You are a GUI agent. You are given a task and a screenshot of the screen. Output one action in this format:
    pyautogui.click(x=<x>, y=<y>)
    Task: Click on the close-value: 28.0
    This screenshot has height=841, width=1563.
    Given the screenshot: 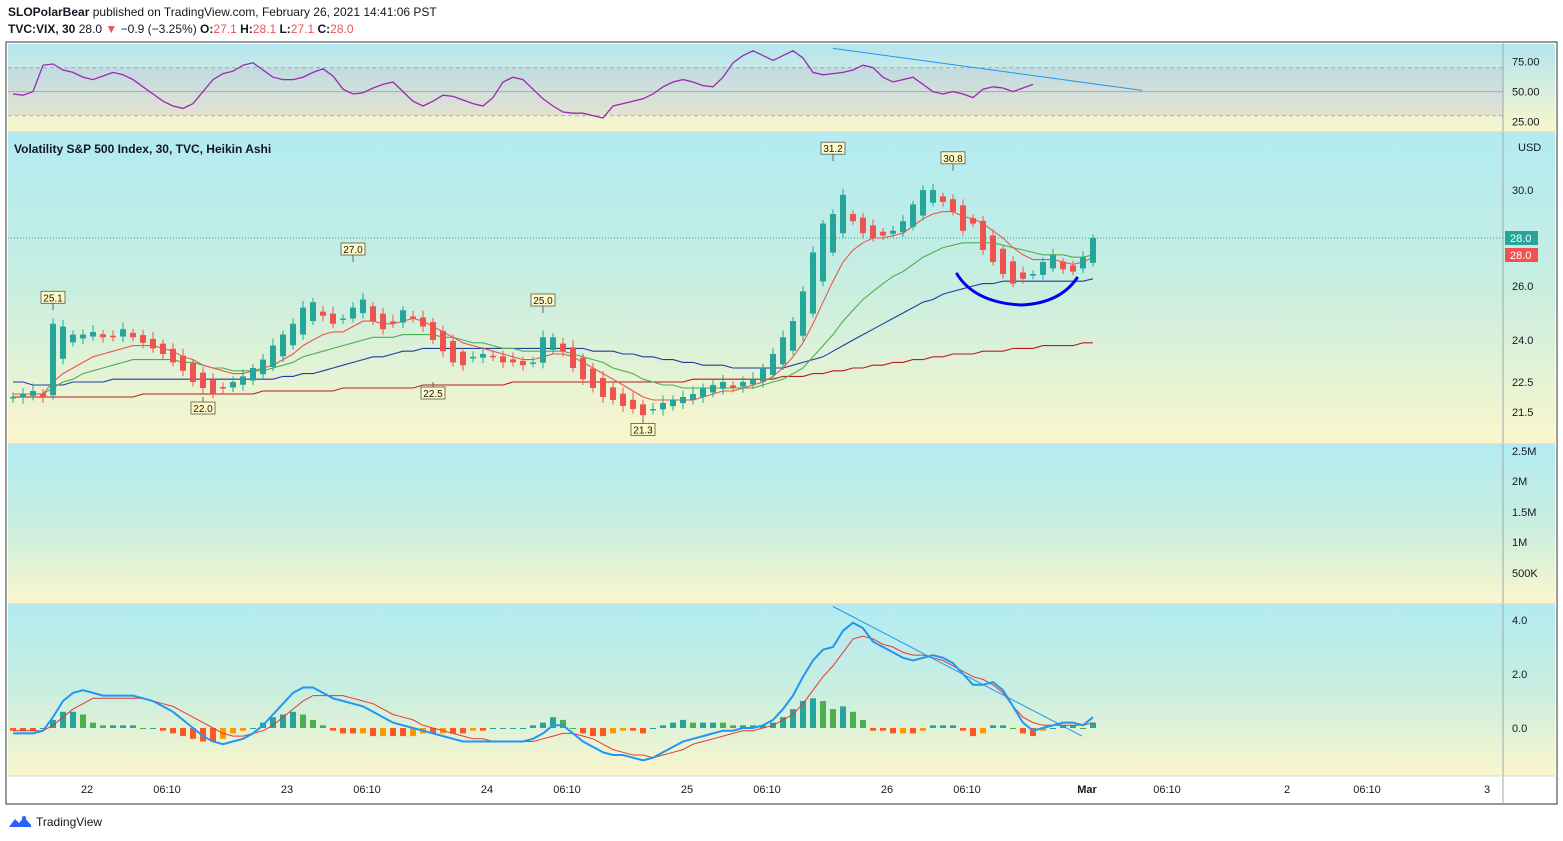 What is the action you would take?
    pyautogui.click(x=342, y=29)
    